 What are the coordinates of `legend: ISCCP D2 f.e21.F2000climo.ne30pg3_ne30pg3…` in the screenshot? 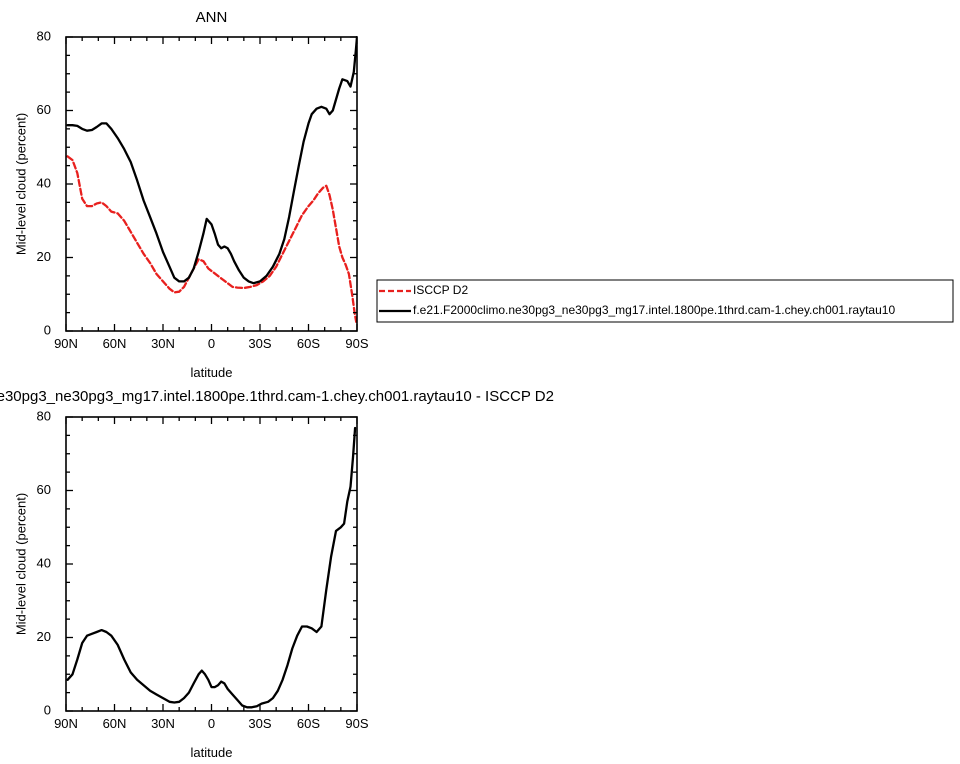 It's located at (665, 301).